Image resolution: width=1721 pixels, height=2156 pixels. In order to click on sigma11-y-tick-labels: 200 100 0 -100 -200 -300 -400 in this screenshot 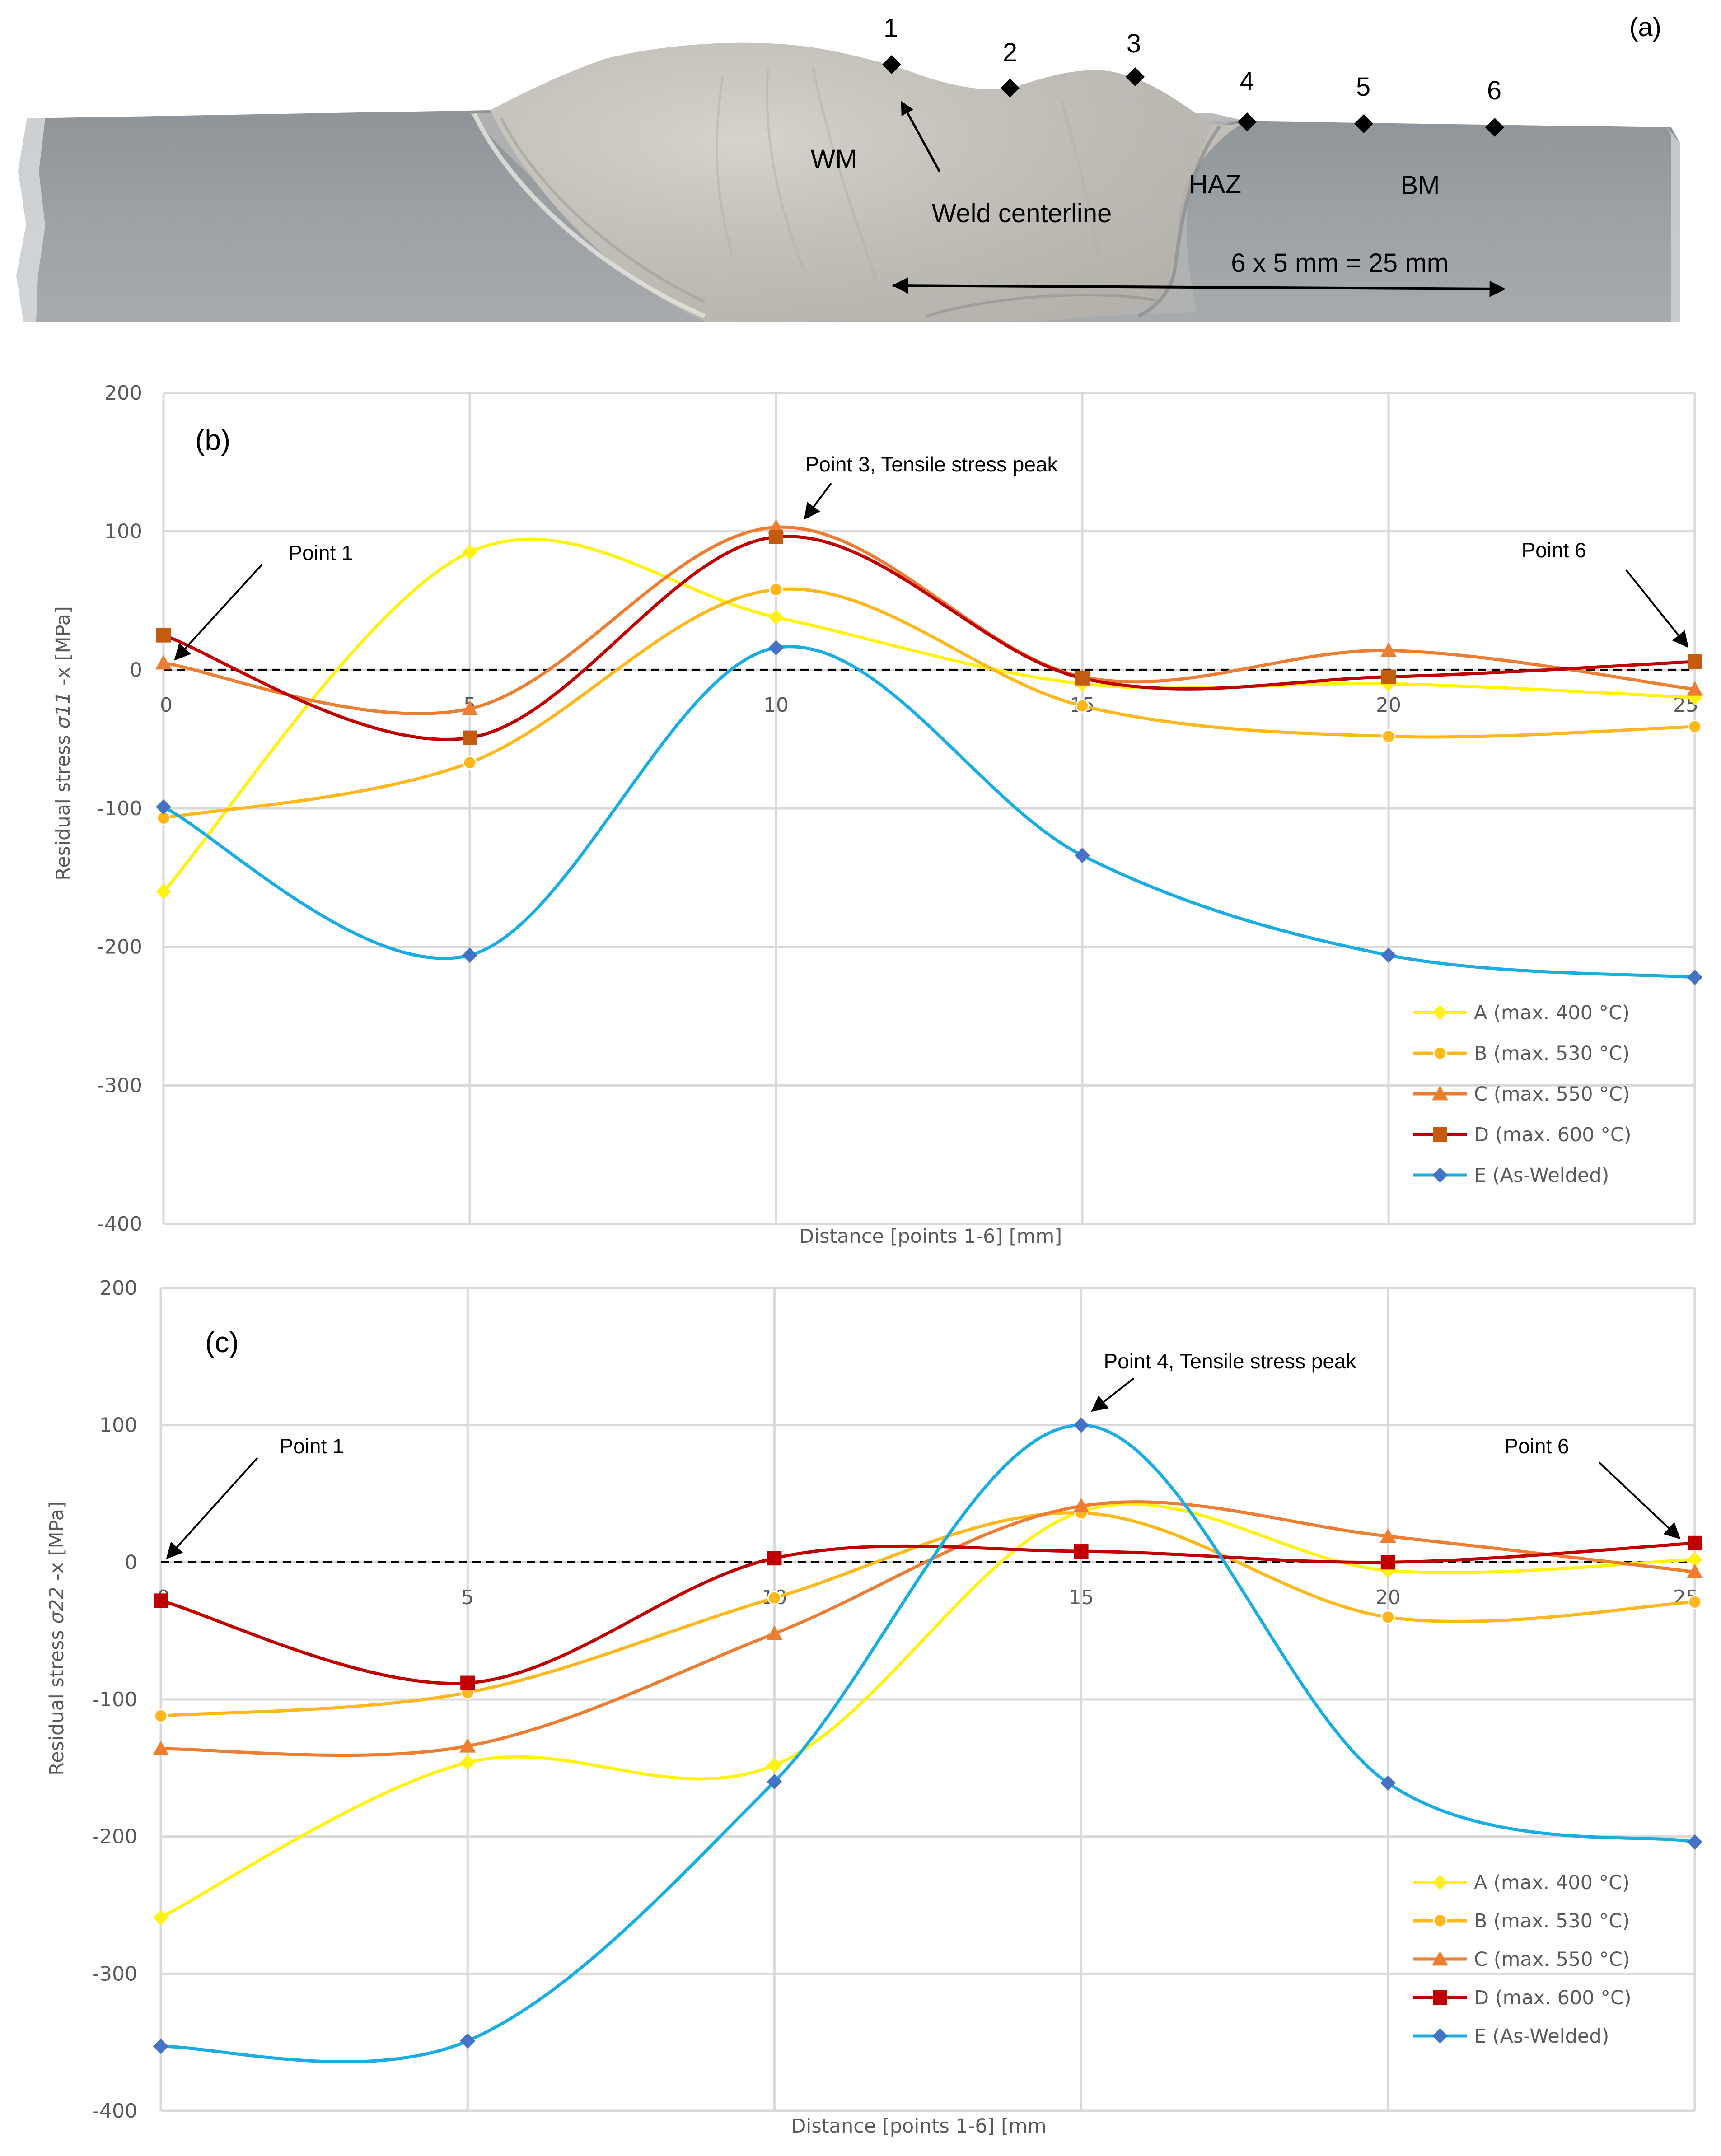, I will do `click(120, 809)`.